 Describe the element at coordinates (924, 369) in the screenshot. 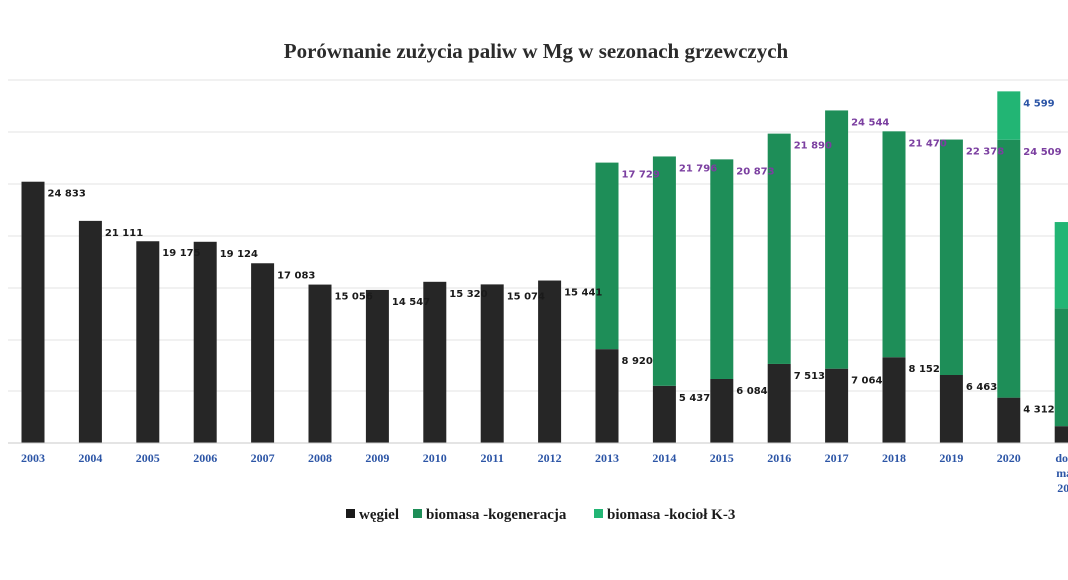

I see `data-label: 8 152` at that location.